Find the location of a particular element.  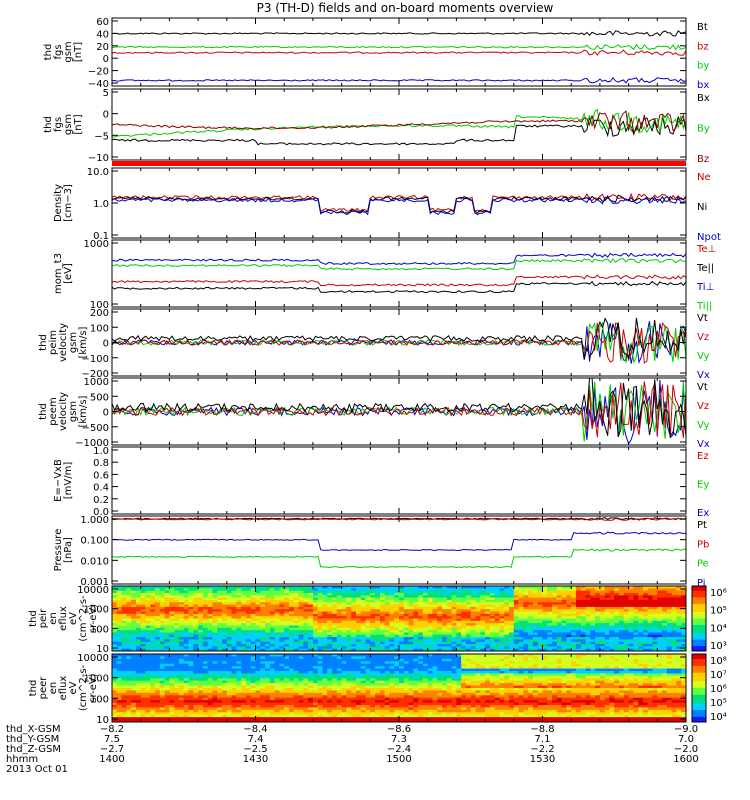

legend-Pi: Pi is located at coordinates (701, 583).